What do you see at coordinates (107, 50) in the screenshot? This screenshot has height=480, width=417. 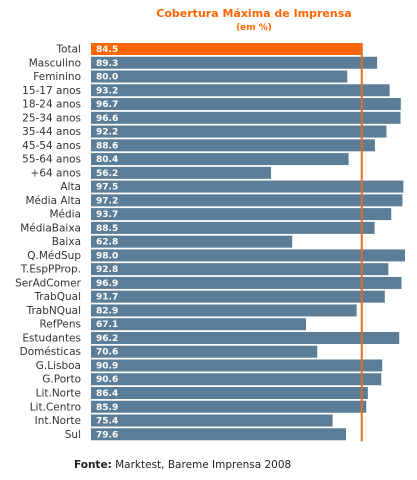 I see `value-label: 84.5` at bounding box center [107, 50].